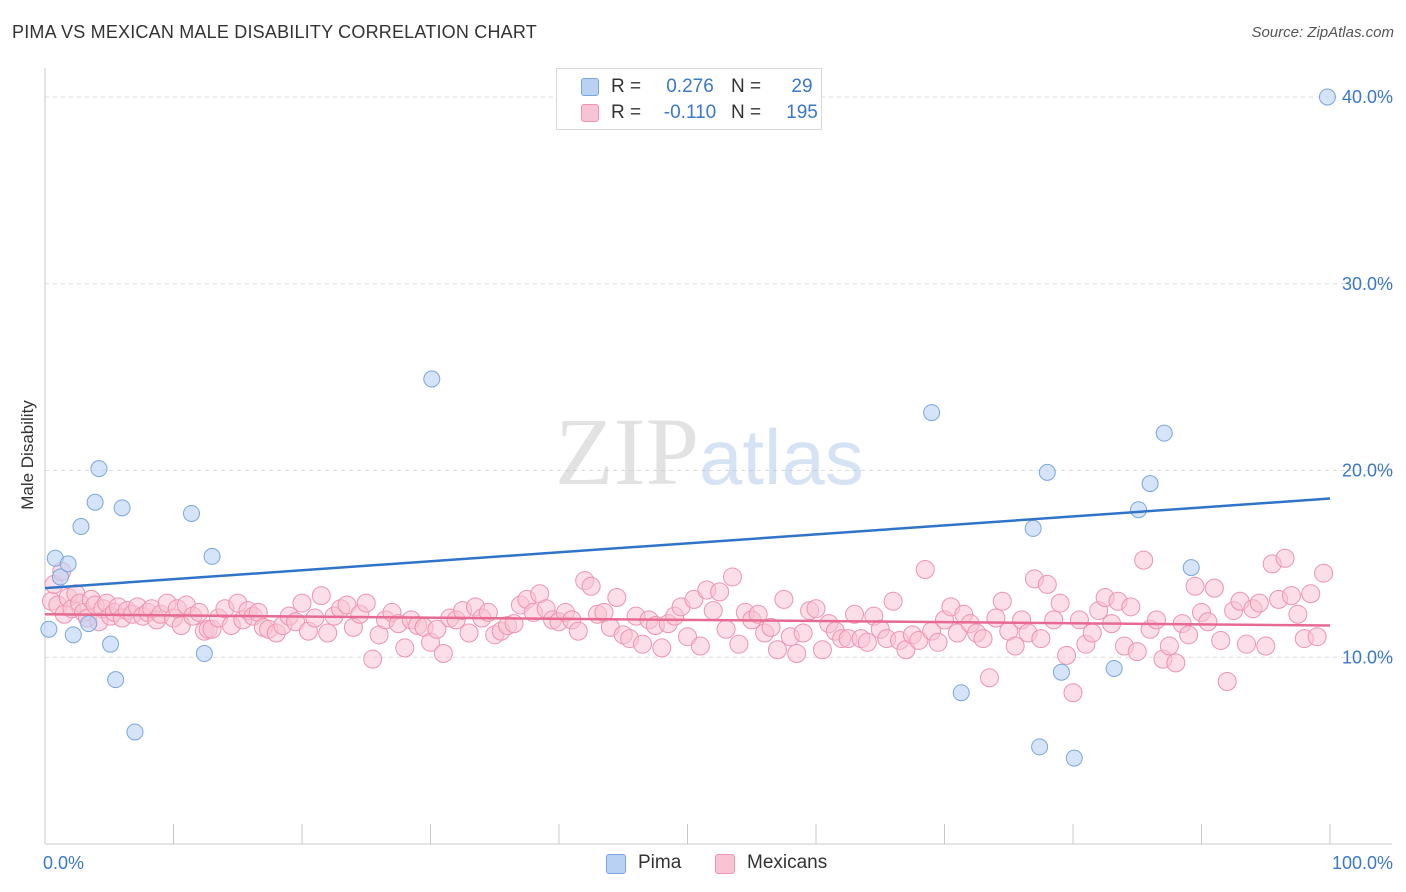  Describe the element at coordinates (802, 86) in the screenshot. I see `n-value: 29` at that location.